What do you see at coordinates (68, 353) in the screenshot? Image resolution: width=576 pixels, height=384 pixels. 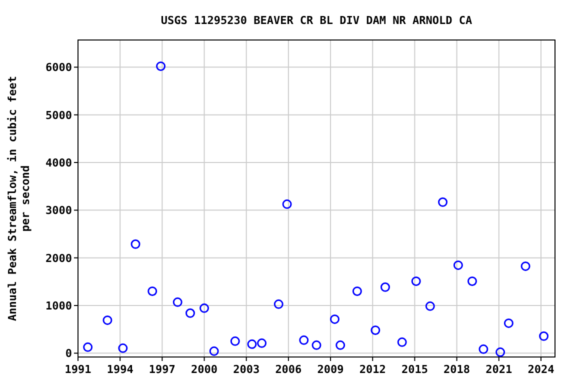 I see `y-tick-label: 0` at bounding box center [68, 353].